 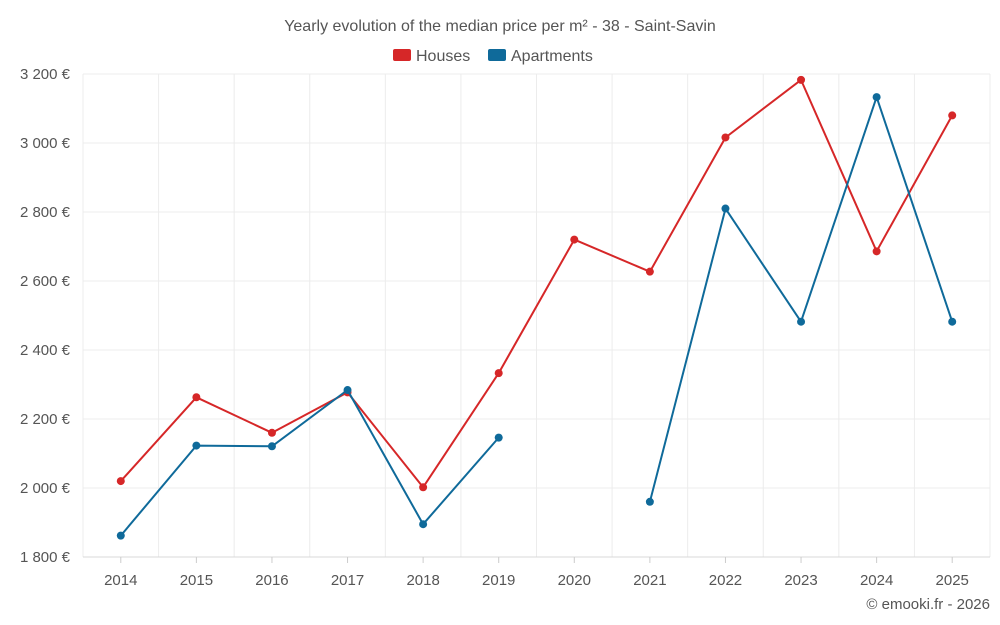 What do you see at coordinates (443, 56) in the screenshot?
I see `legend-label-houses: Houses` at bounding box center [443, 56].